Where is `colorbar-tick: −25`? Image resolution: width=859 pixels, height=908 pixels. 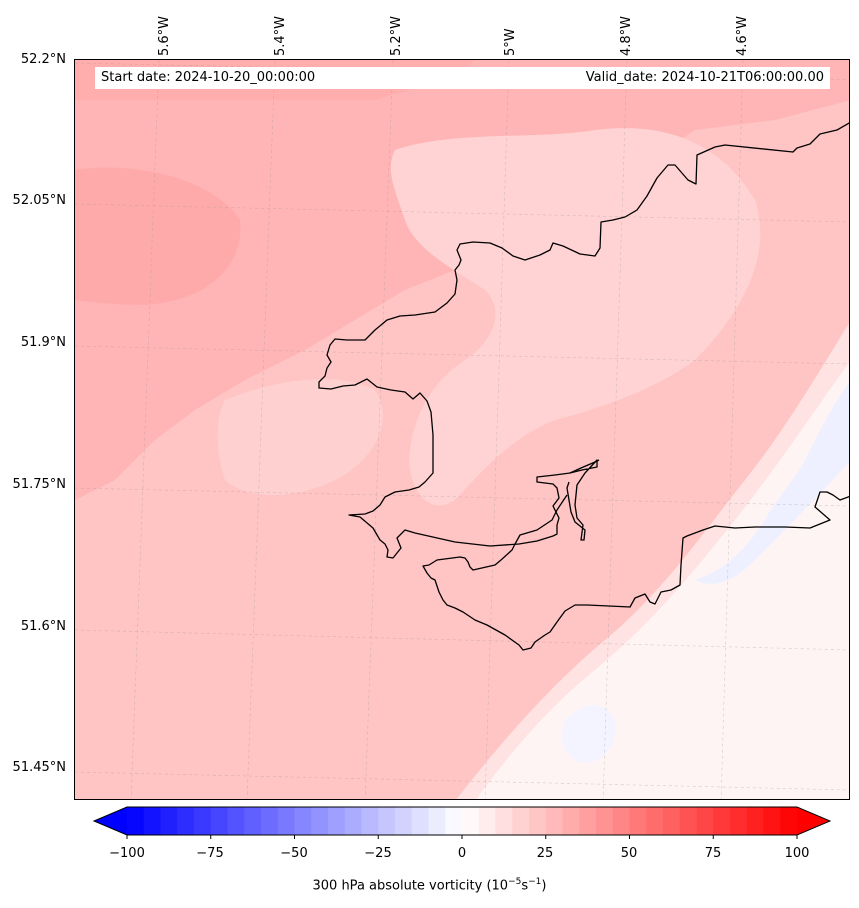
colorbar-tick: −25 is located at coordinates (378, 853).